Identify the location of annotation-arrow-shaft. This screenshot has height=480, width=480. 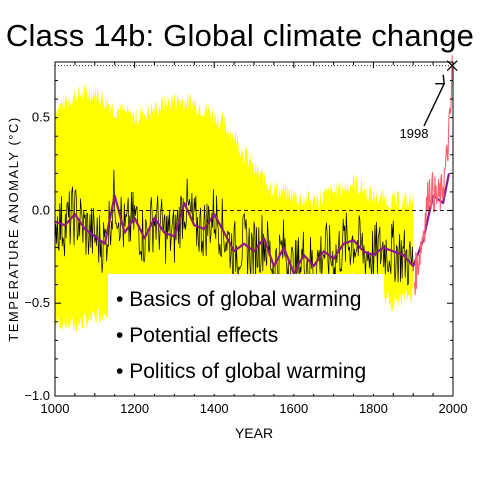
(434, 105).